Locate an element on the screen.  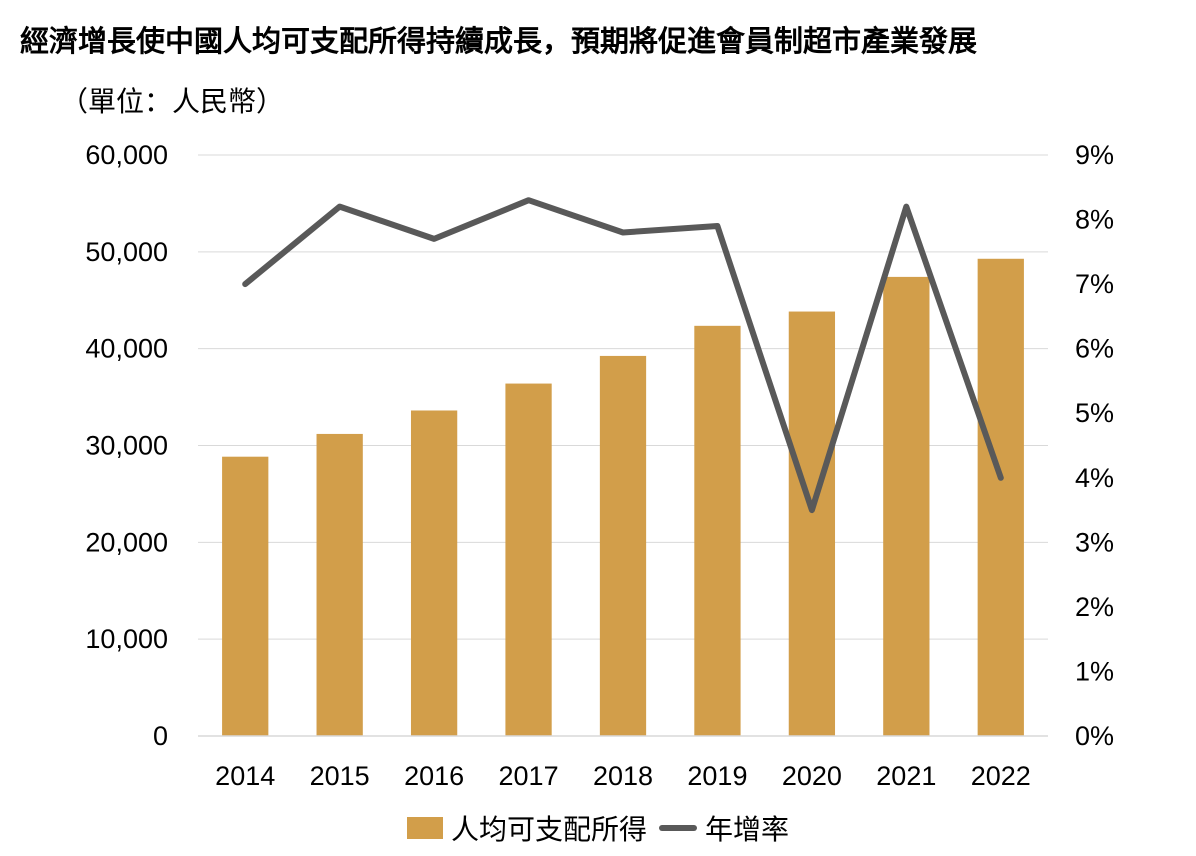
legend-label-growth: 年增率 is located at coordinates (747, 829).